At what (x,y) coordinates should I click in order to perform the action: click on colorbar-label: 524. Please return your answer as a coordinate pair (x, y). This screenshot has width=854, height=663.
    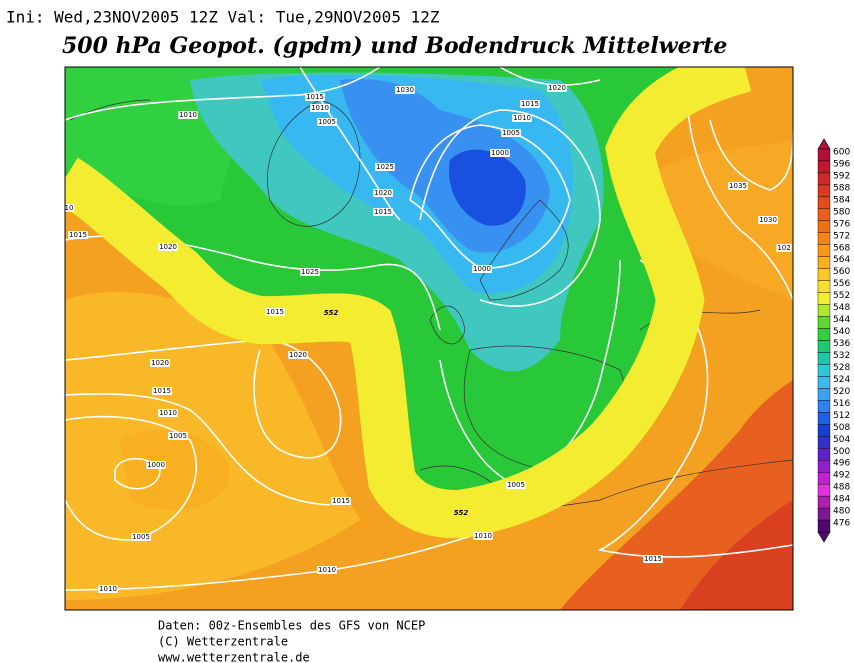
    Looking at the image, I should click on (841, 380).